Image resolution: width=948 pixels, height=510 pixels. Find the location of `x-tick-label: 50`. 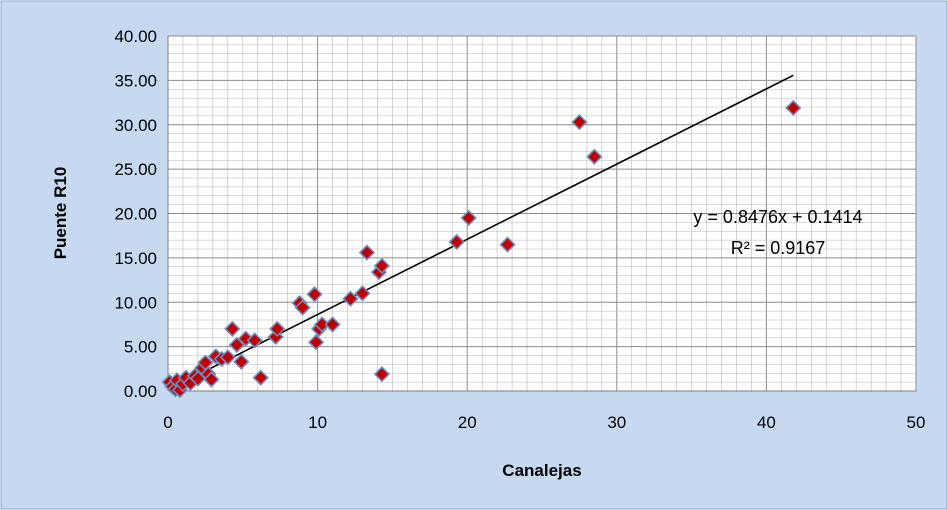

x-tick-label: 50 is located at coordinates (916, 422).